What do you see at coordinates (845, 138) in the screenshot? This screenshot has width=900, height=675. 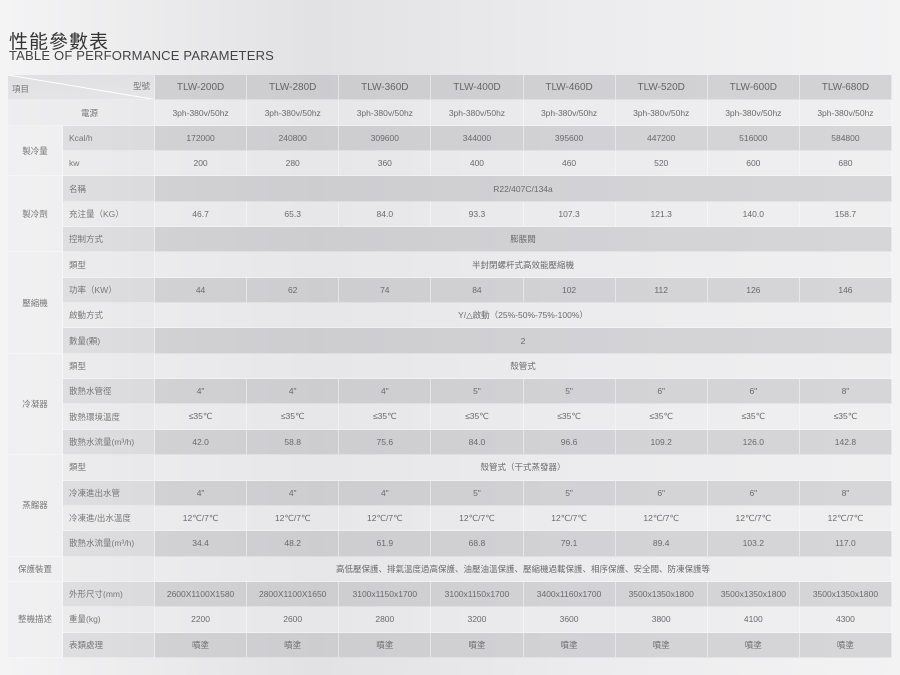 I see `value-cell: 584800` at bounding box center [845, 138].